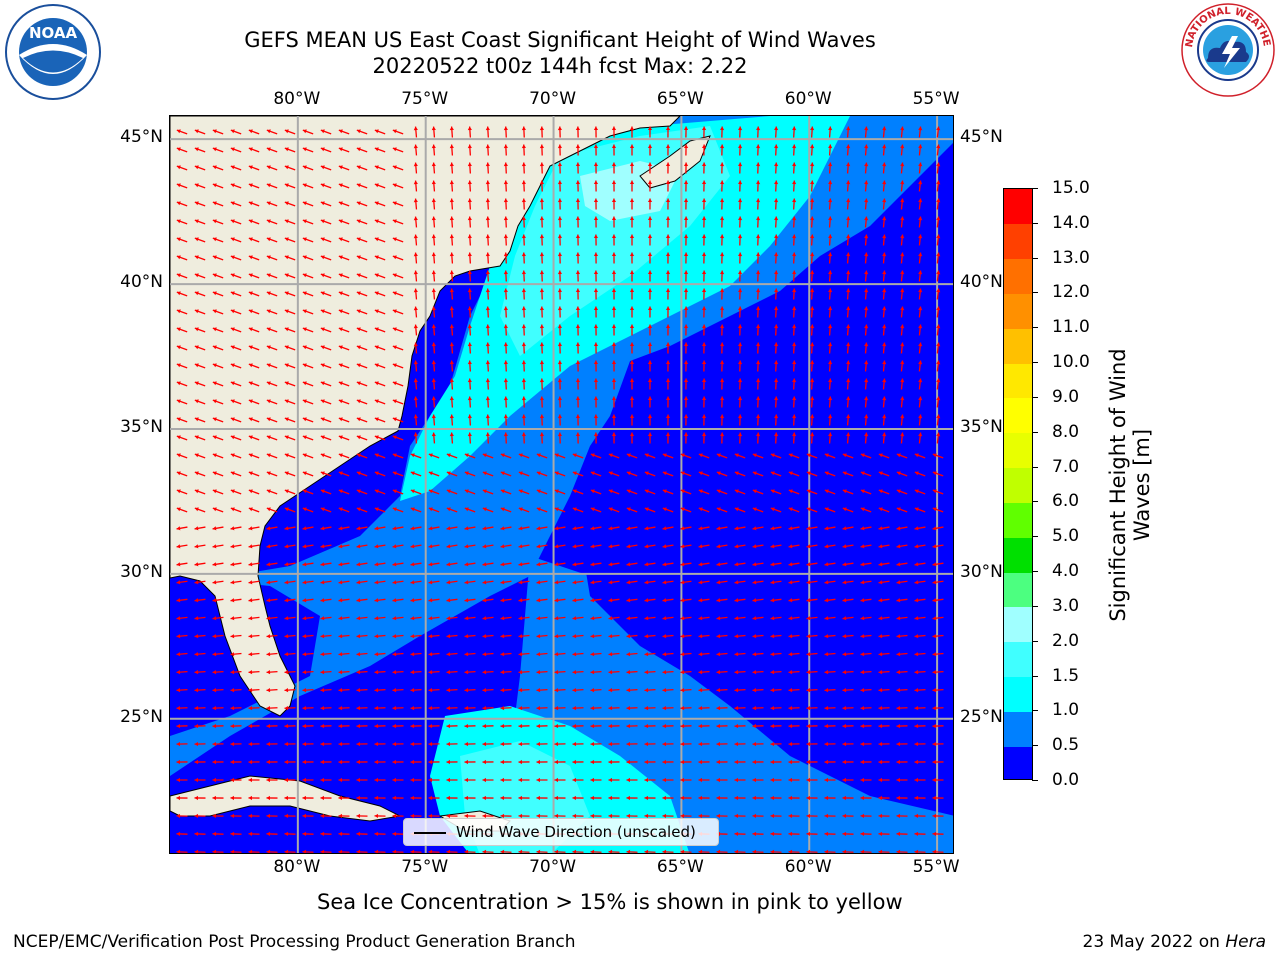 This screenshot has height=960, width=1280. What do you see at coordinates (1071, 327) in the screenshot?
I see `colorbar-tick-label: 11.0` at bounding box center [1071, 327].